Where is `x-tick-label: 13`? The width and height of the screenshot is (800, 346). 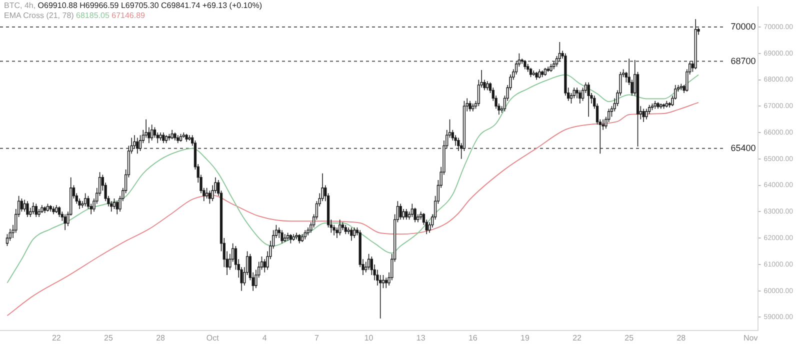 x-tick-label: 13 is located at coordinates (421, 337).